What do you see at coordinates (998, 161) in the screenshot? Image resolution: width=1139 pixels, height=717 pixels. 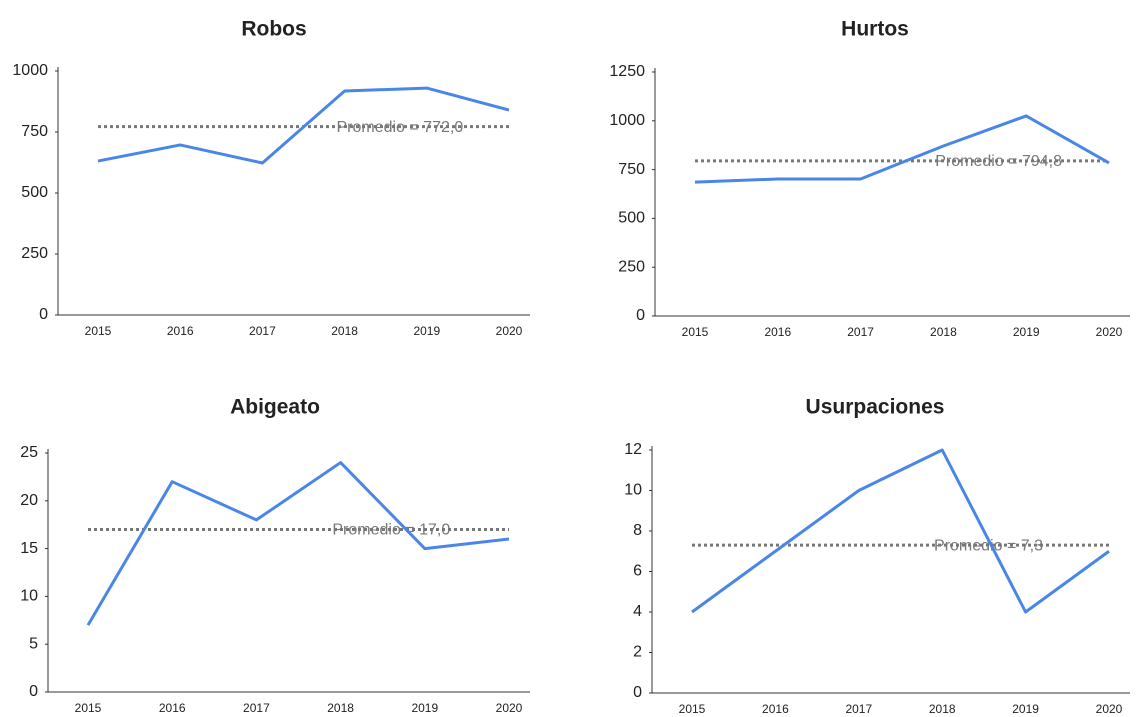 I see `average-label: Promedio = 794,8` at bounding box center [998, 161].